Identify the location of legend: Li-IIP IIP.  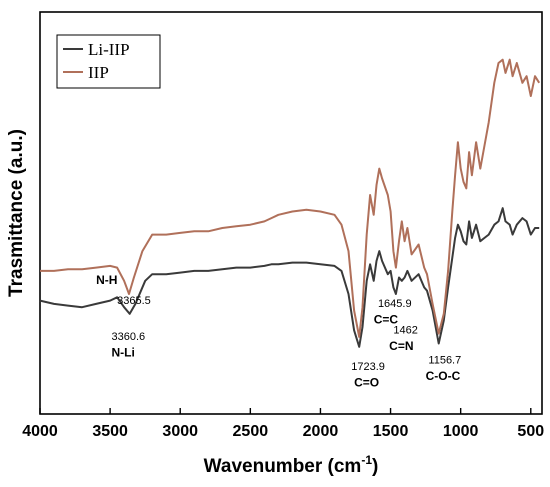
(108, 61).